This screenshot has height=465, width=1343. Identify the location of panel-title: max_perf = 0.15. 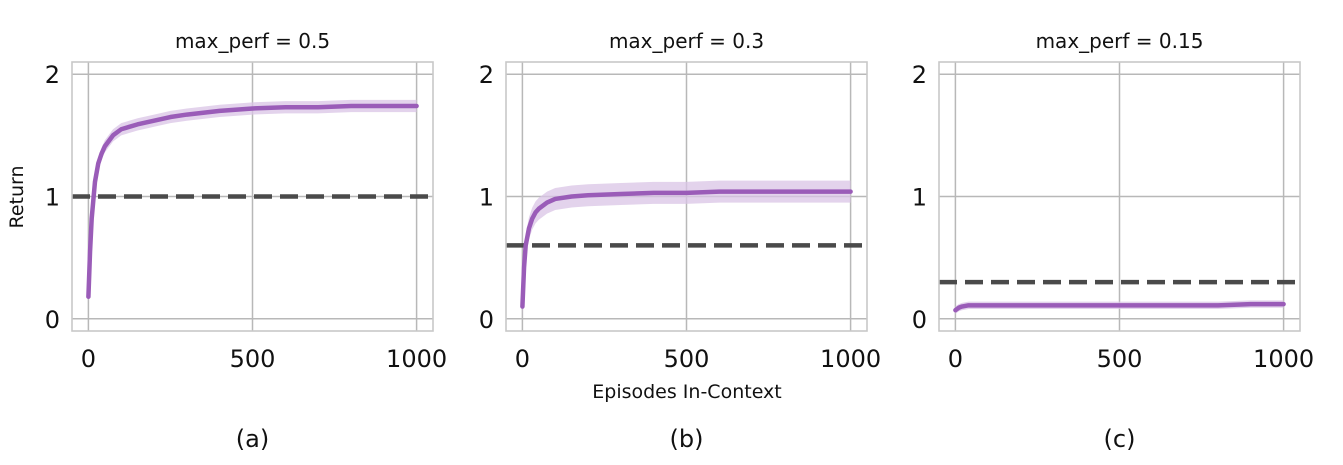
(1120, 41).